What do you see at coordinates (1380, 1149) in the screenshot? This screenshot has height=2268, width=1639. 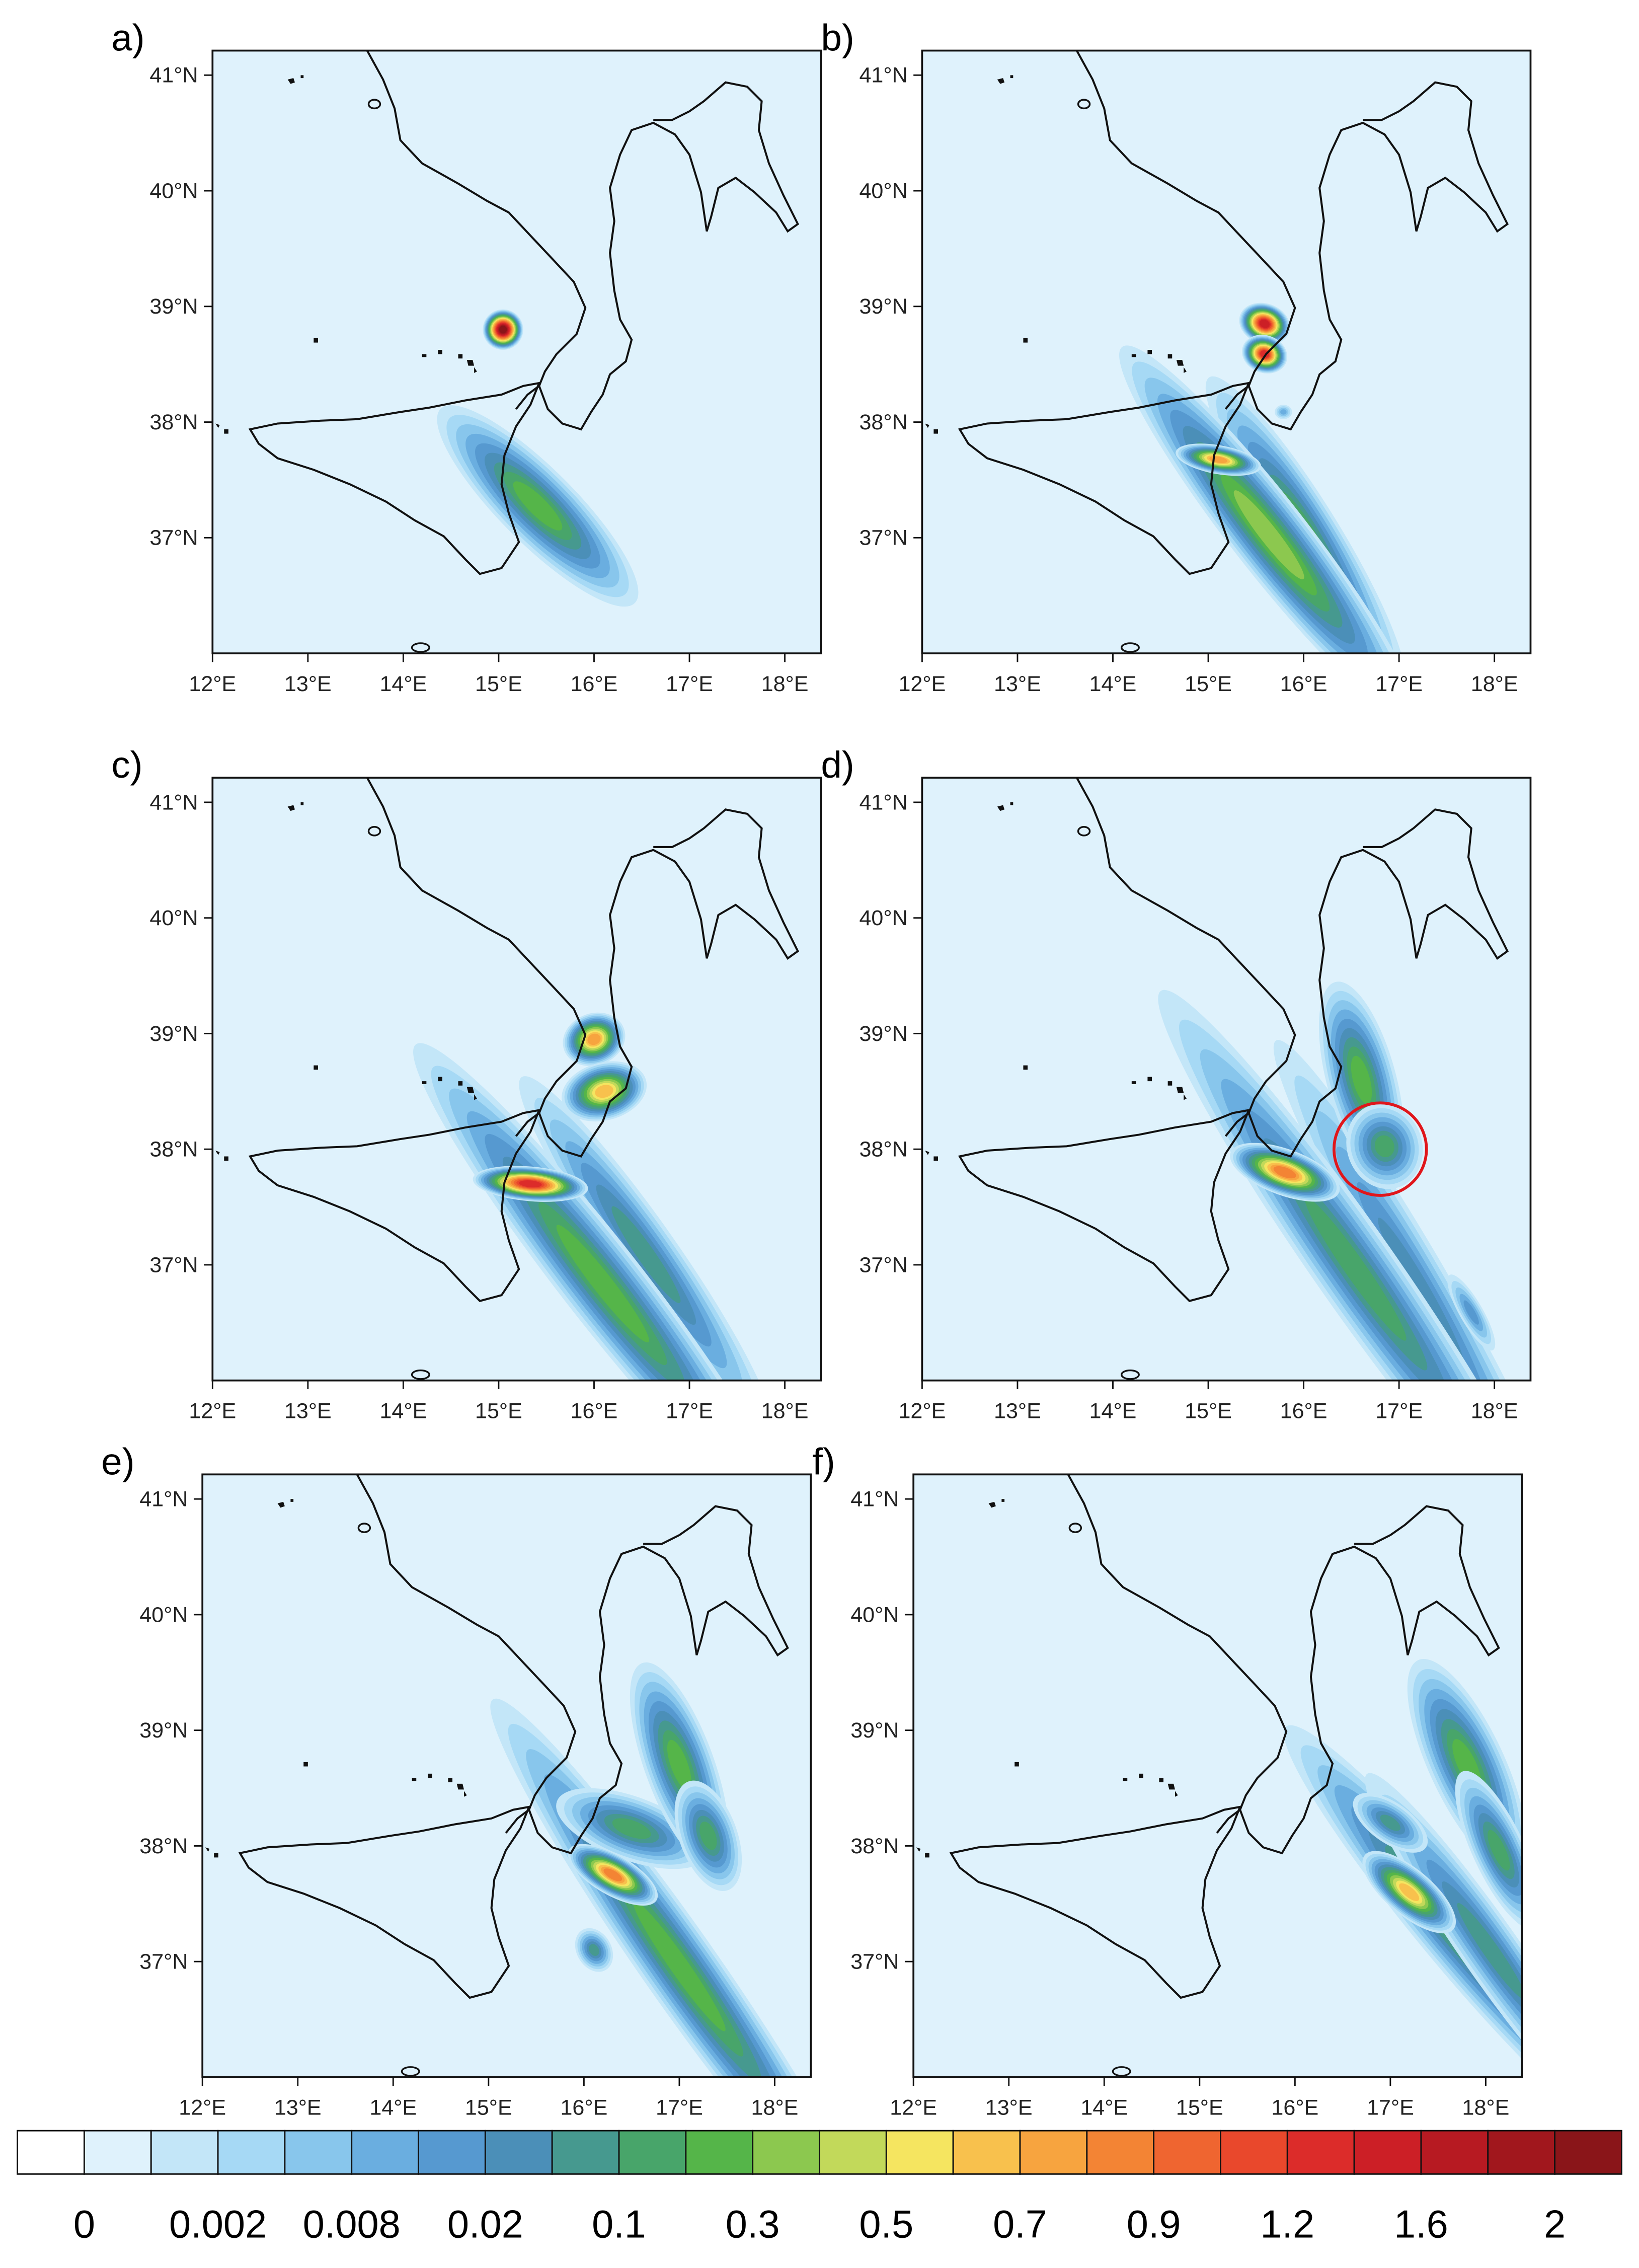 I see `highlight-circle` at bounding box center [1380, 1149].